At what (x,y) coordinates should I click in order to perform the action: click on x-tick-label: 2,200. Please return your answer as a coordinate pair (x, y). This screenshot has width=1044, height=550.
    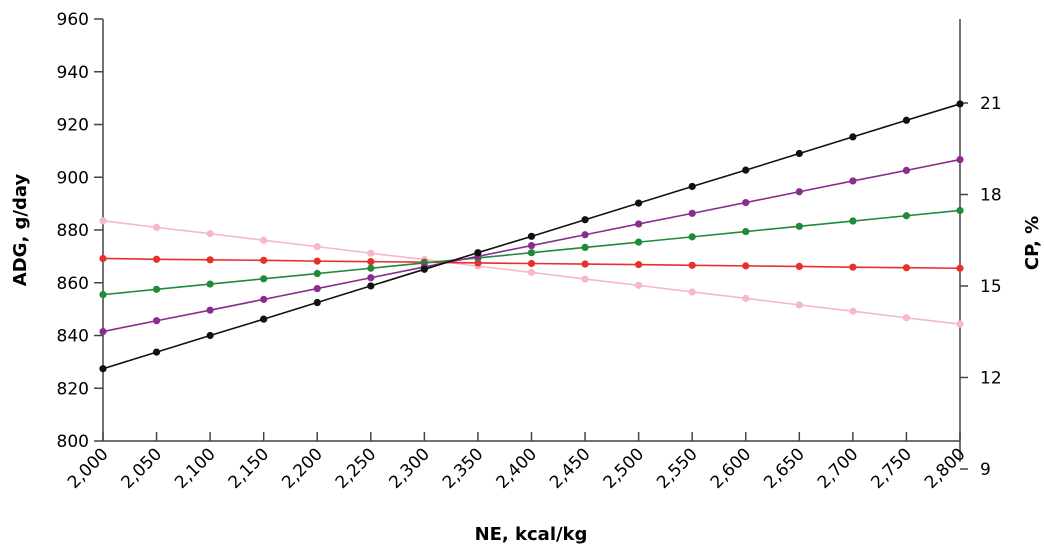
    Looking at the image, I should click on (302, 468).